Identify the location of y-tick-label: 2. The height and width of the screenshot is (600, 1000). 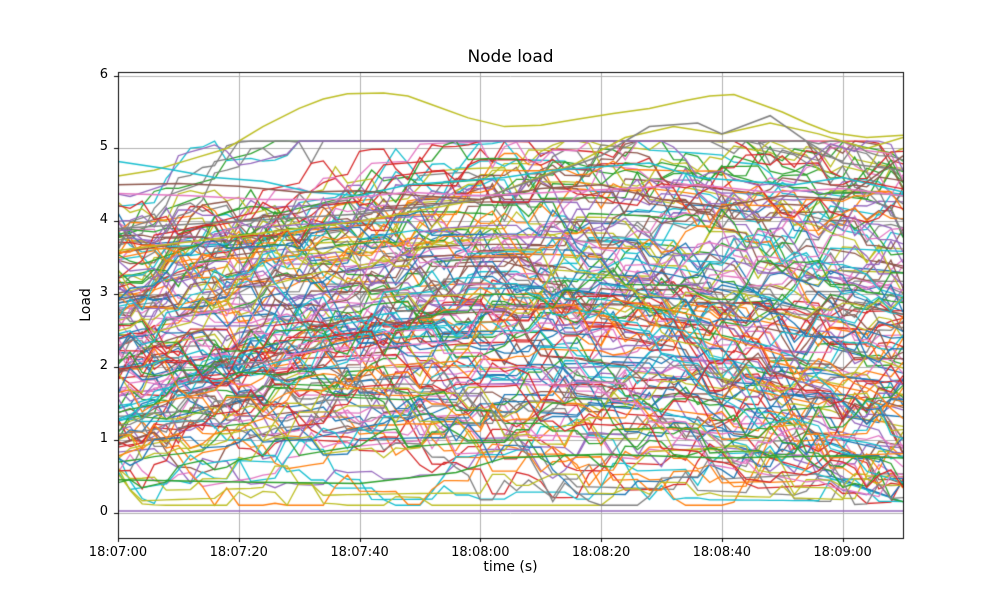
(103, 365).